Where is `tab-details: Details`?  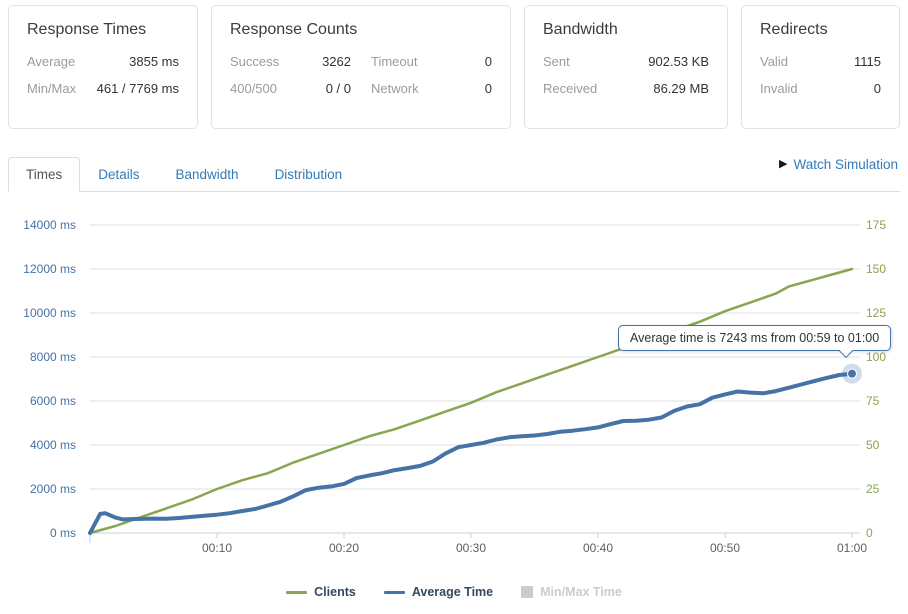 tab-details: Details is located at coordinates (119, 174).